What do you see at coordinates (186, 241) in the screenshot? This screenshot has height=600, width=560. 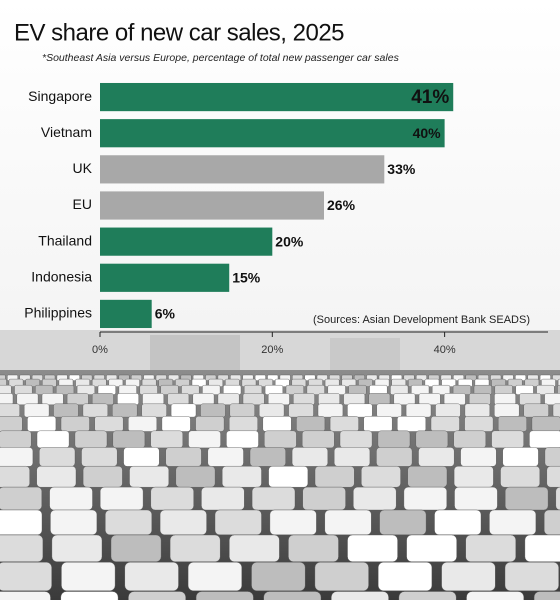 I see `bar` at bounding box center [186, 241].